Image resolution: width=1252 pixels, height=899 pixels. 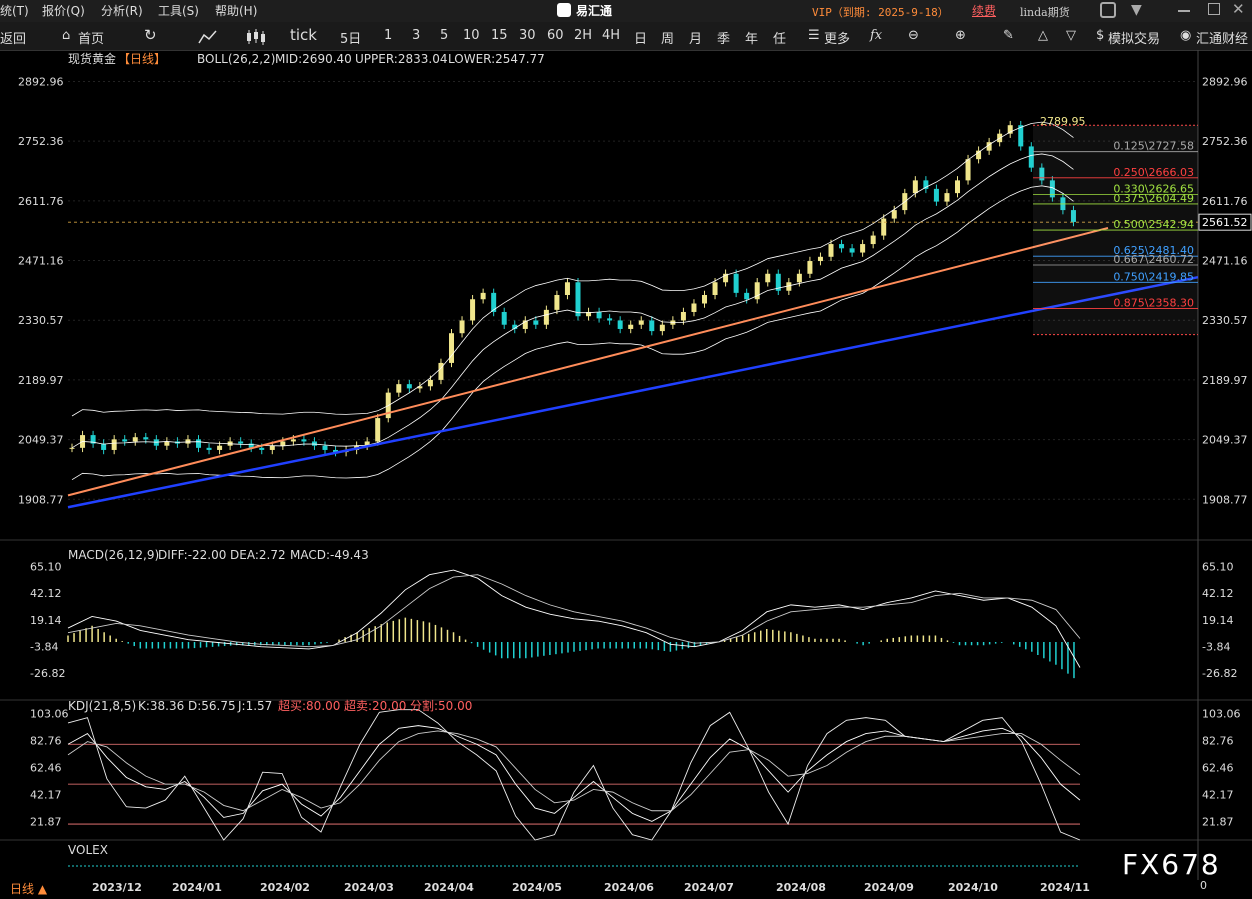 I want to click on month-label: 2024/01, so click(x=197, y=887).